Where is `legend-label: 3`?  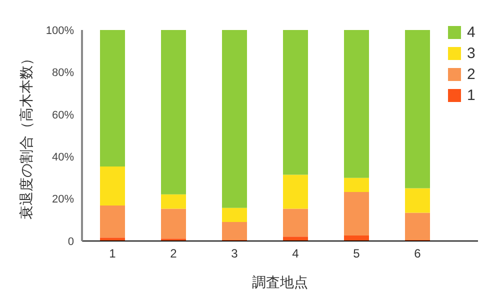
legend-label: 3 is located at coordinates (471, 53).